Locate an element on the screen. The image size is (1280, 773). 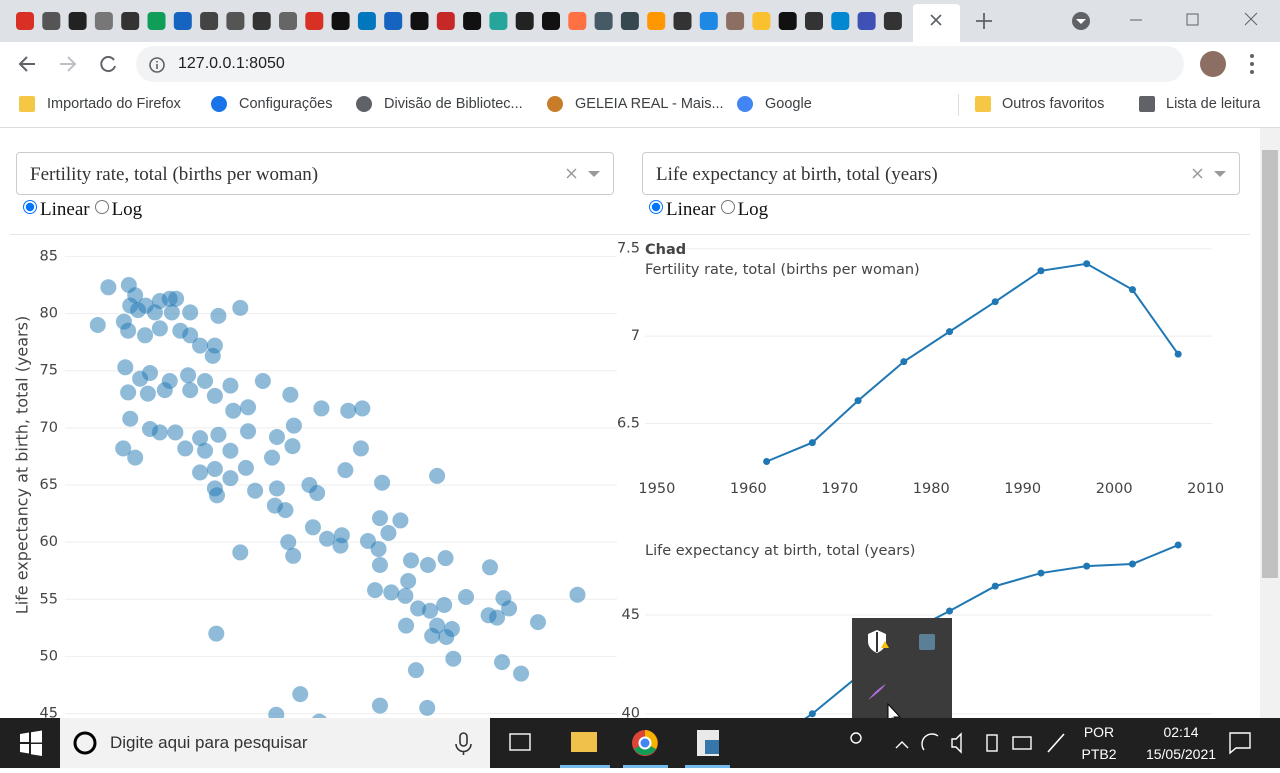
radio-label: Log is located at coordinates (127, 209).